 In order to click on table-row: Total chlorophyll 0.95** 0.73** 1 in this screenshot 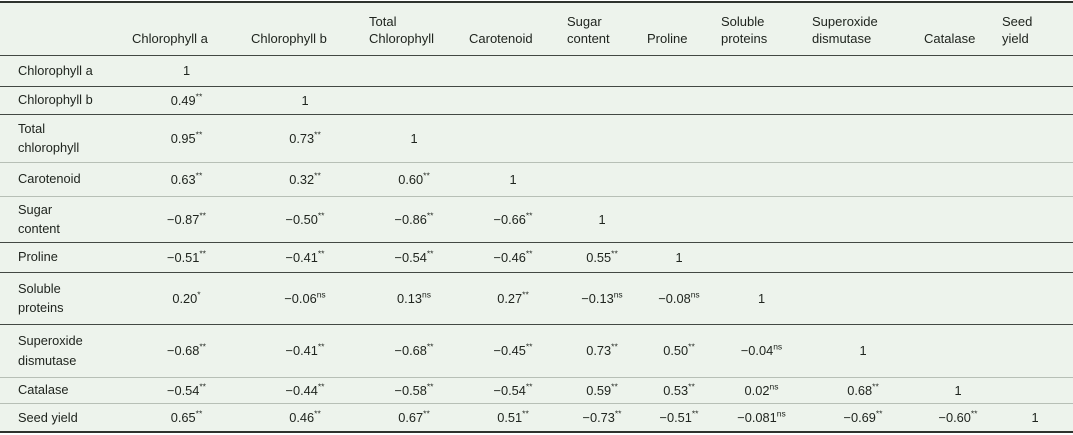, I will do `click(536, 138)`.